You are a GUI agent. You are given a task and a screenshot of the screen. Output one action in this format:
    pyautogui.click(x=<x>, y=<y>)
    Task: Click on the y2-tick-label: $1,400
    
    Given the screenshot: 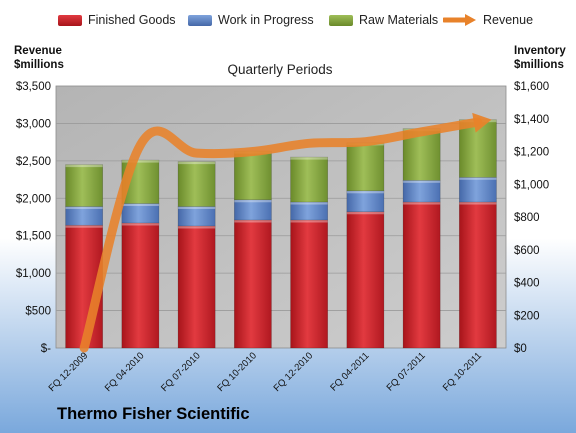 What is the action you would take?
    pyautogui.click(x=531, y=120)
    